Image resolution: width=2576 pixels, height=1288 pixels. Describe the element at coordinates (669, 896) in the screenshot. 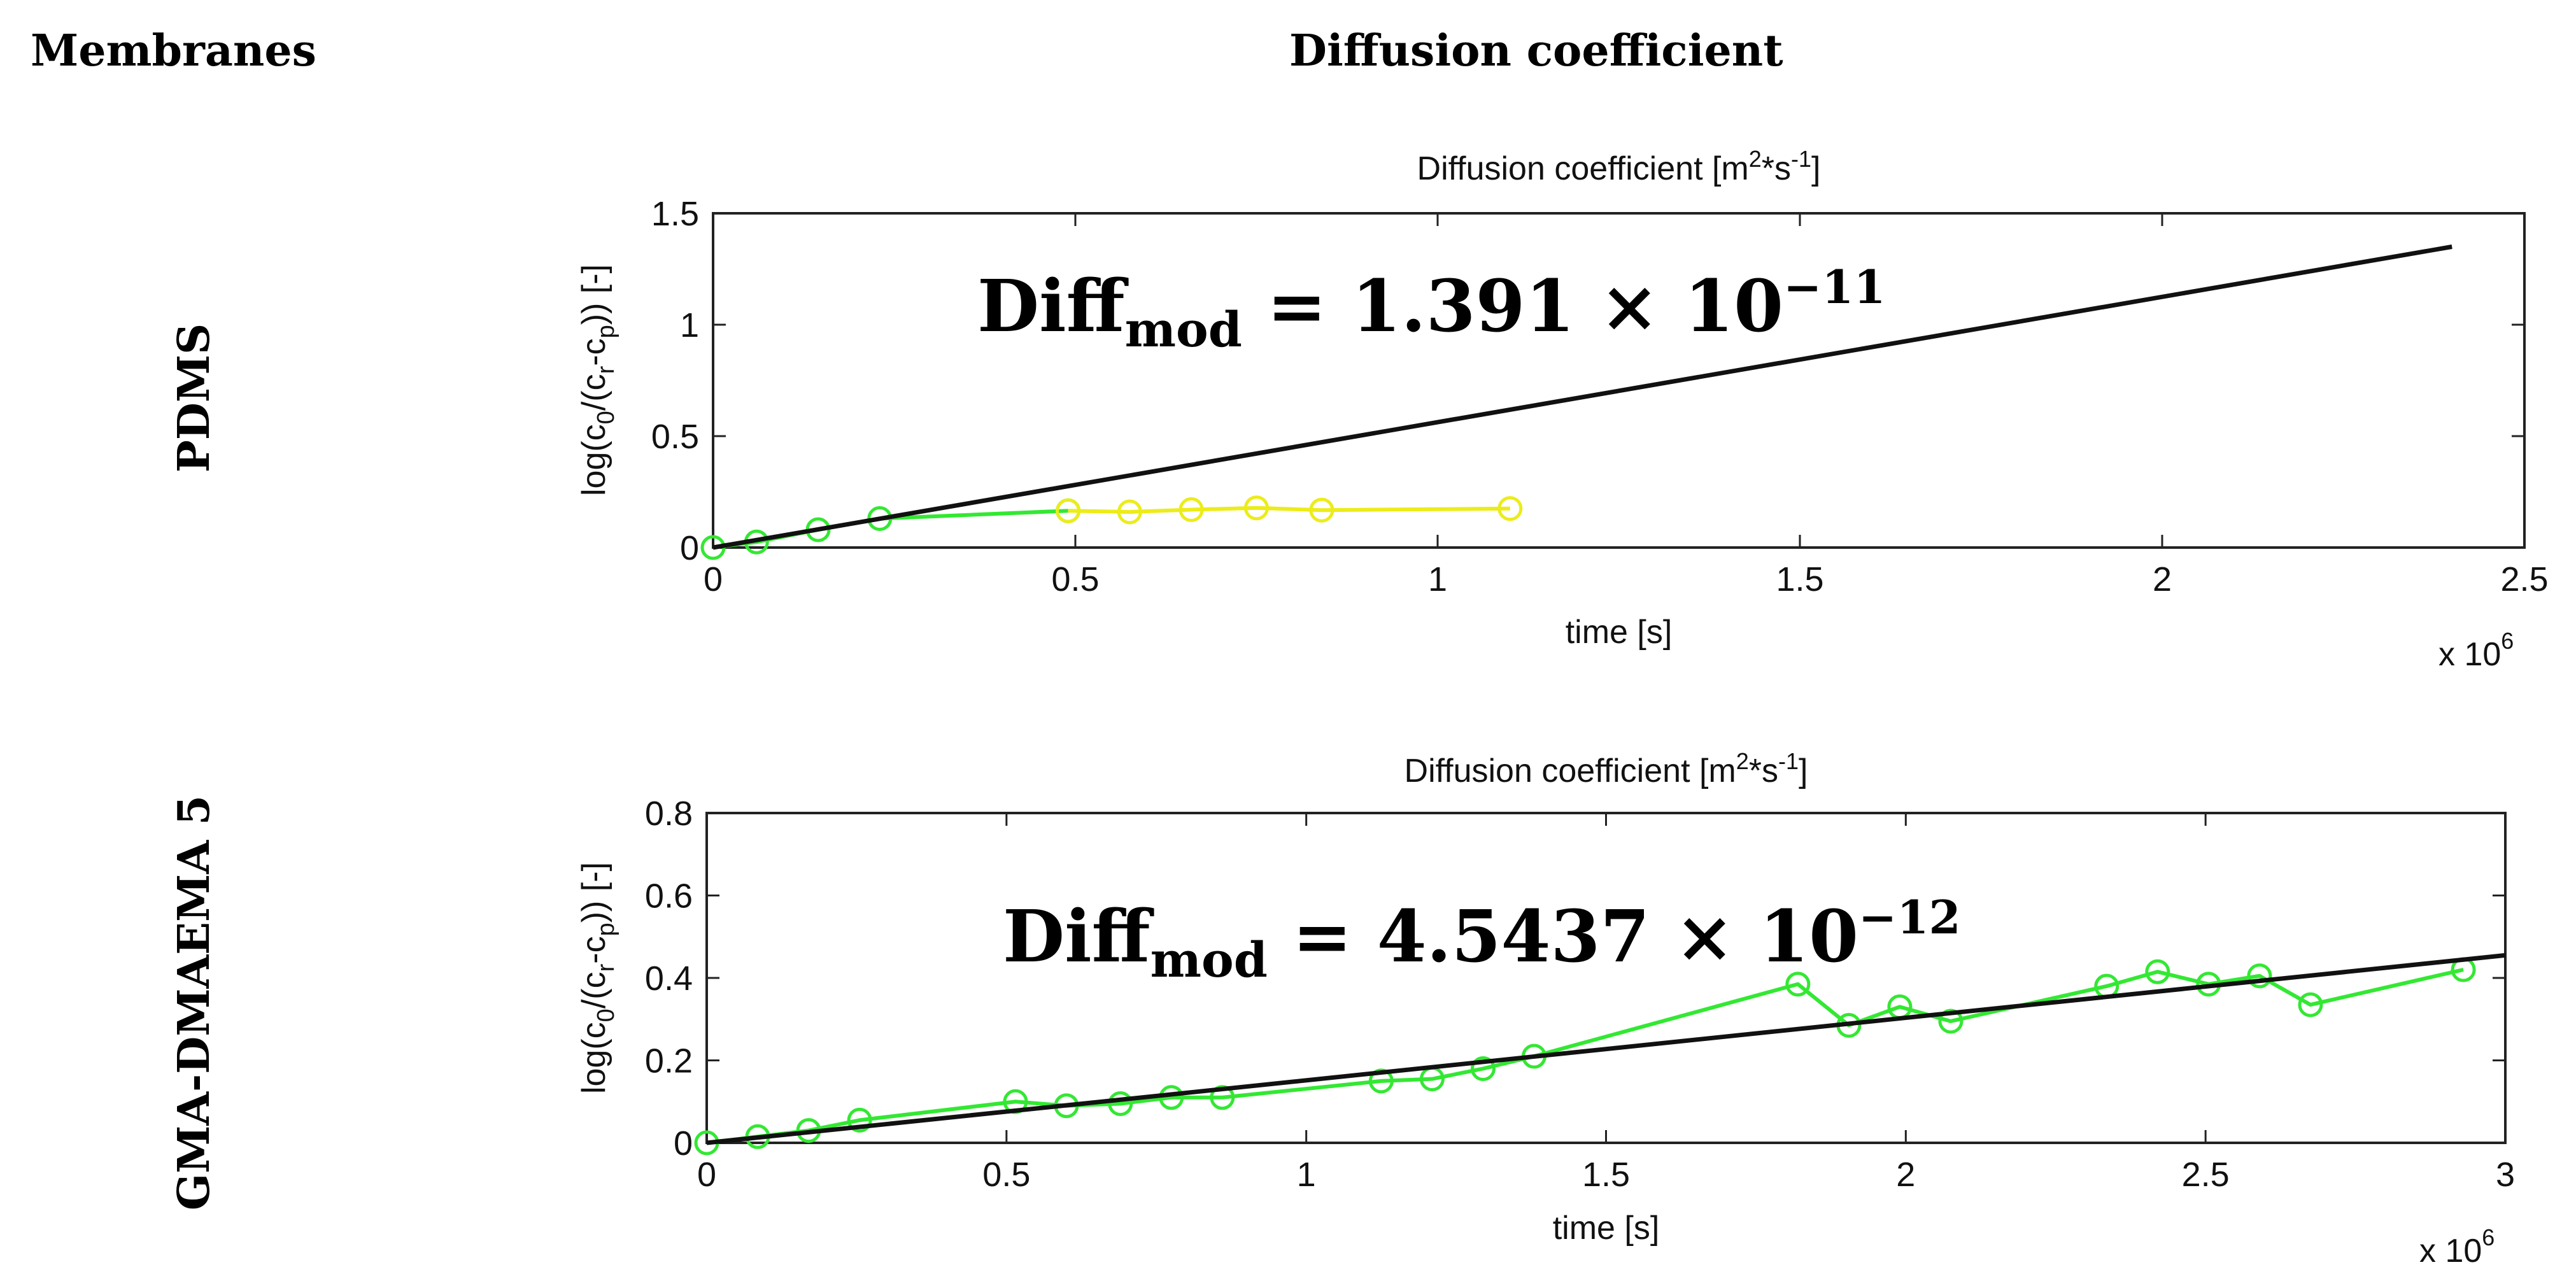

I see `y-tick-label: 0.6` at that location.